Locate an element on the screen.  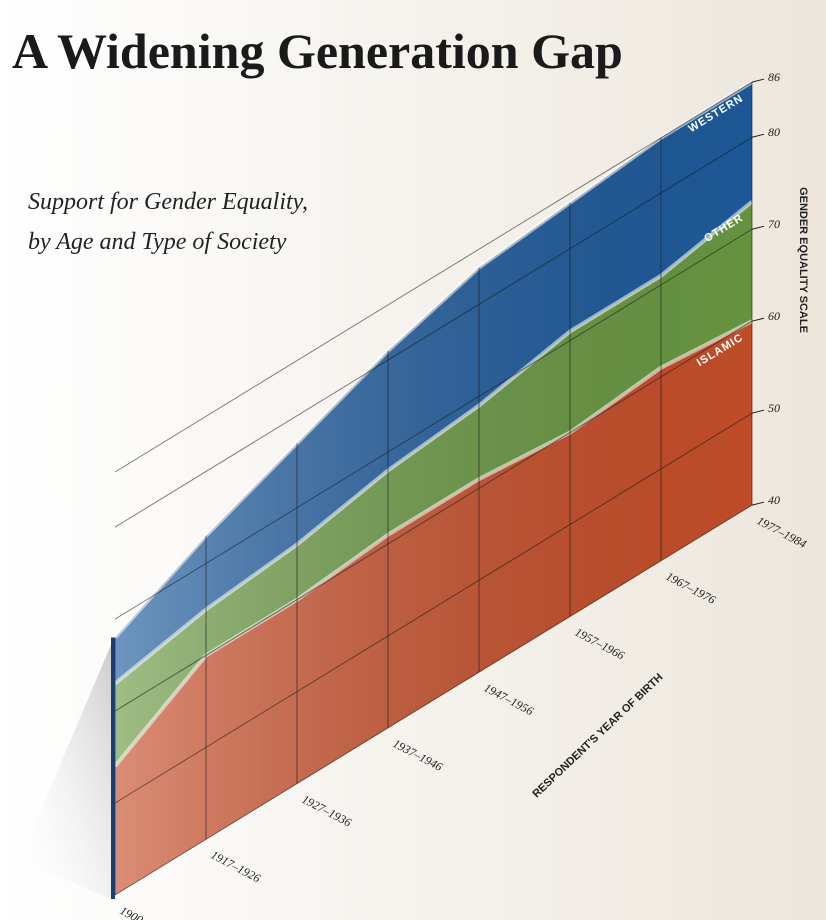
y-tick-label: 40 is located at coordinates (774, 500).